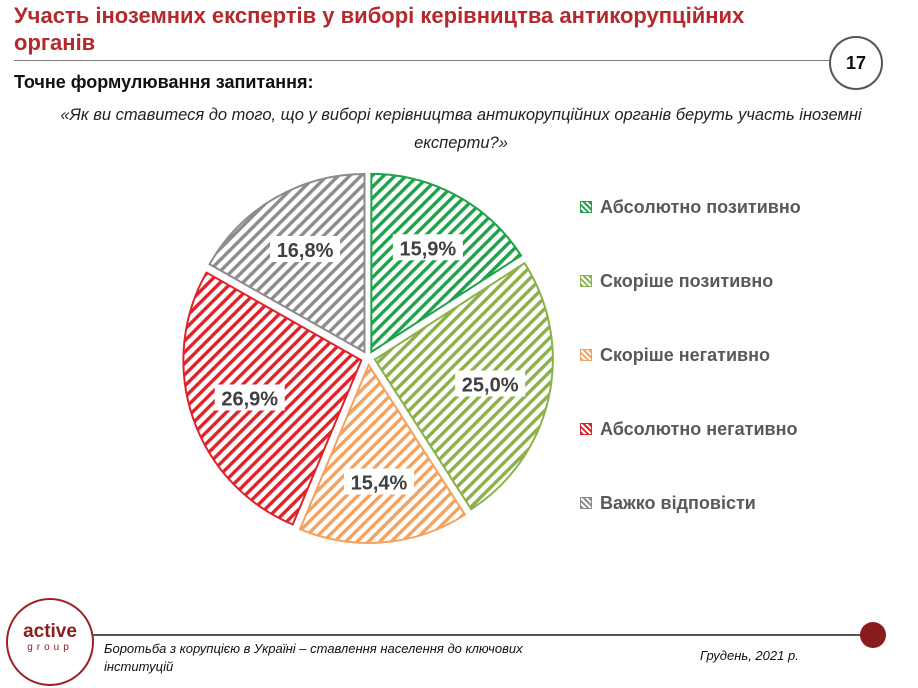  What do you see at coordinates (427, 60) in the screenshot?
I see `header-divider` at bounding box center [427, 60].